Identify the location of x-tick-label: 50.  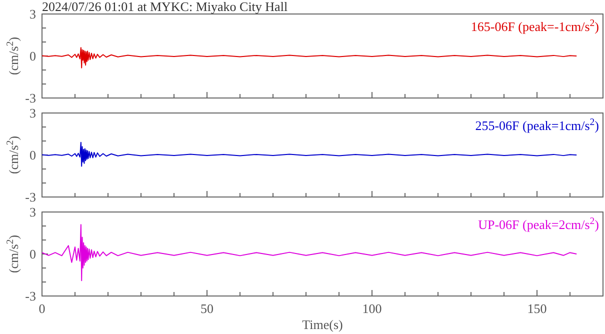
(207, 308).